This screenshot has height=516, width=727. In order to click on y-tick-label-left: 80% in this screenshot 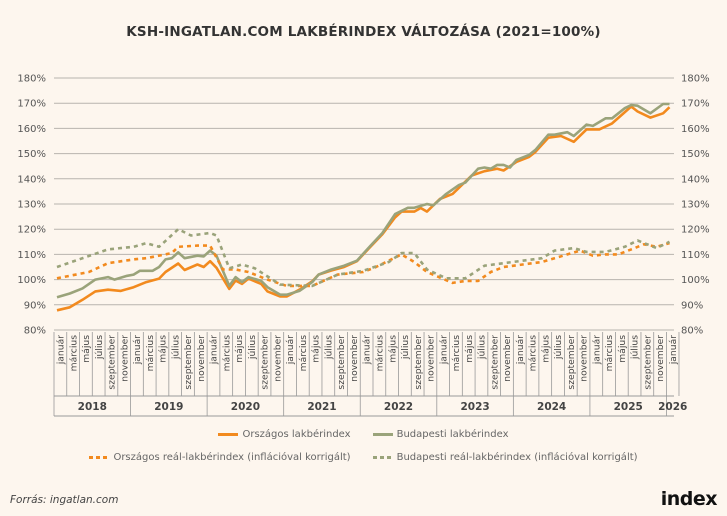, I will do `click(35, 331)`.